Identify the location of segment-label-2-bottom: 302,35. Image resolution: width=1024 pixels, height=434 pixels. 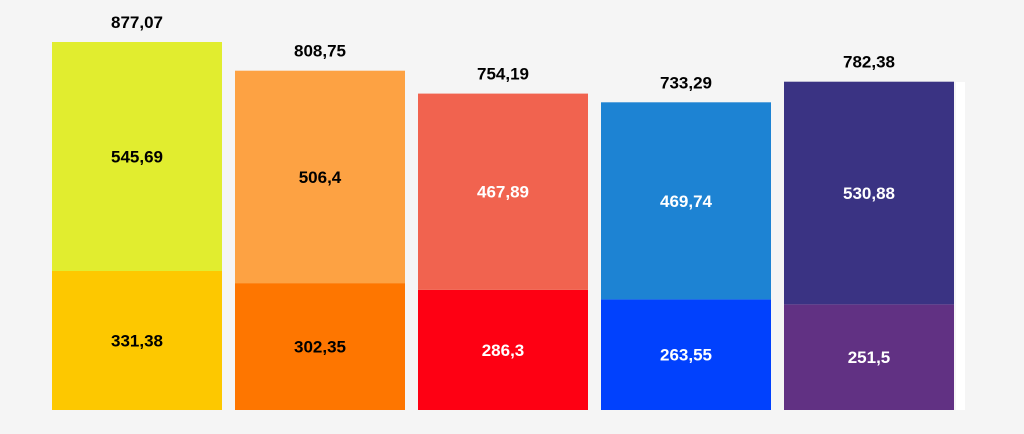
(320, 347).